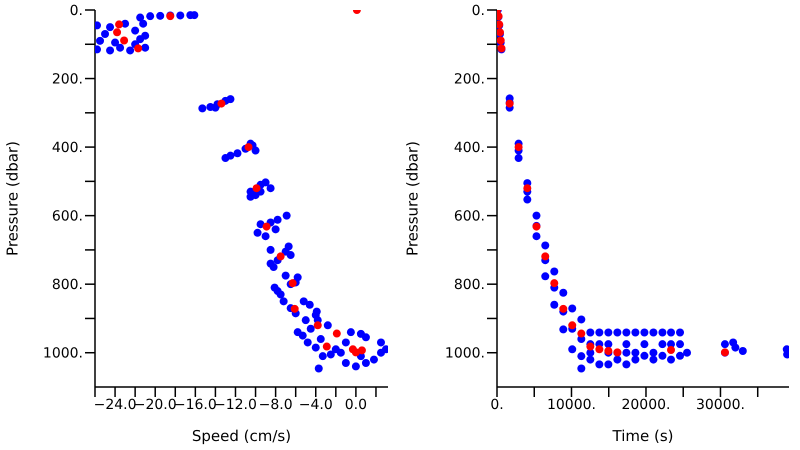 The image size is (800, 450). I want to click on x-tick-label: −12.0, so click(235, 404).